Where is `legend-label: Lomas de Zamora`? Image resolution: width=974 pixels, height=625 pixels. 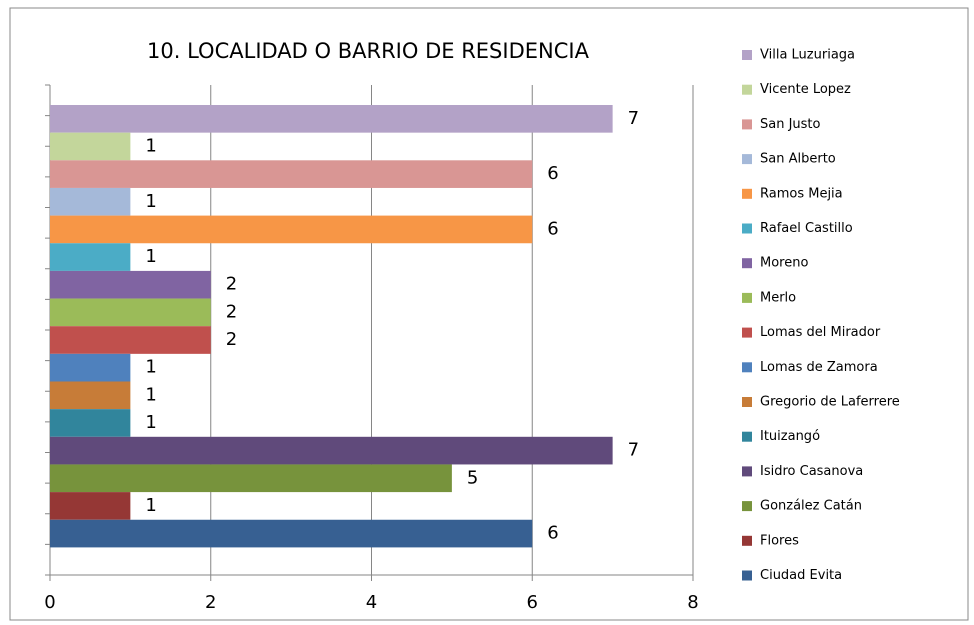 legend-label: Lomas de Zamora is located at coordinates (819, 367).